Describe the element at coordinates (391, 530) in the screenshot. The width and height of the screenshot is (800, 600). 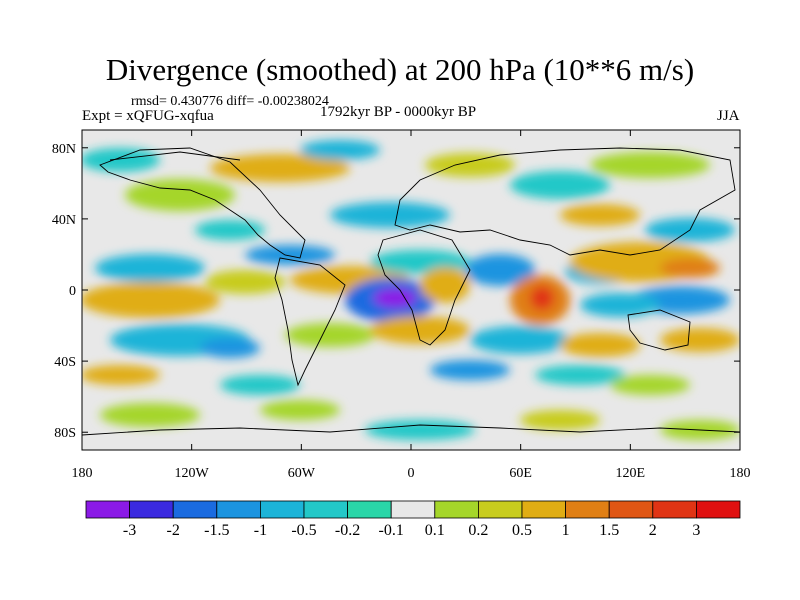
I see `colorbar-label: -0.1` at that location.